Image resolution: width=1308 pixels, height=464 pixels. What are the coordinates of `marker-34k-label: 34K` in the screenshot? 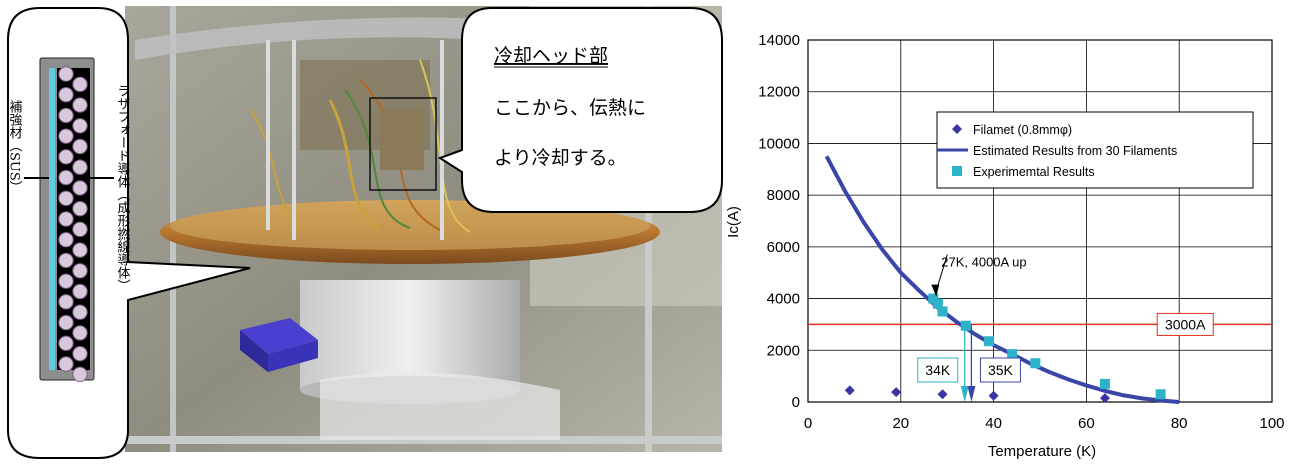 It's located at (938, 370).